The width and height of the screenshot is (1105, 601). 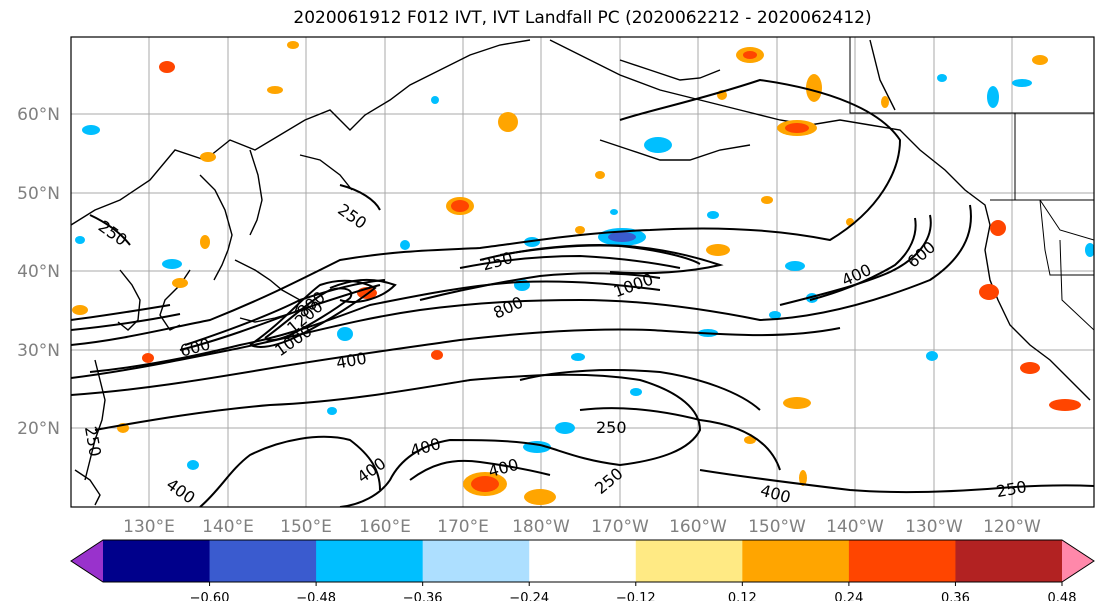 I want to click on latitude-labels: 60°N 50°N 40°N 30°N 20°N, so click(x=38, y=272).